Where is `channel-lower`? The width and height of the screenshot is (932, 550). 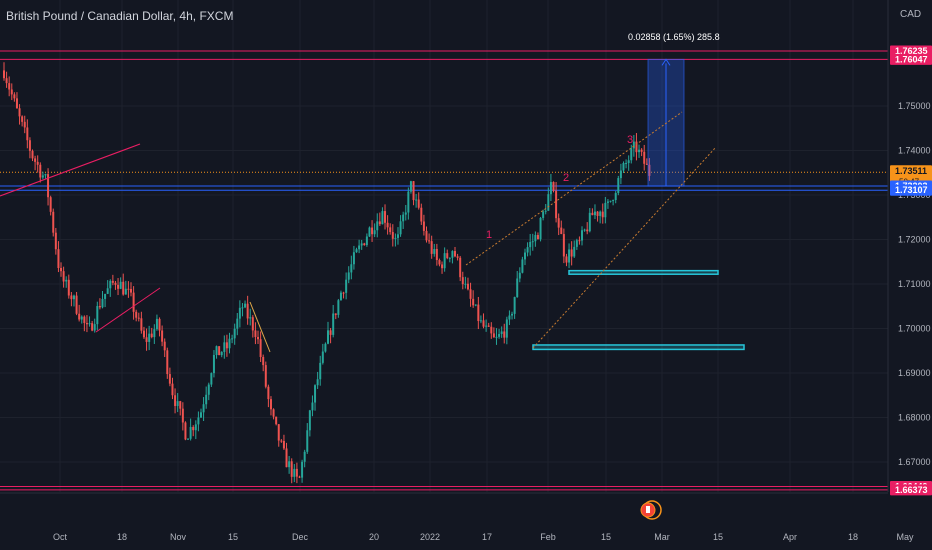 channel-lower is located at coordinates (624, 247).